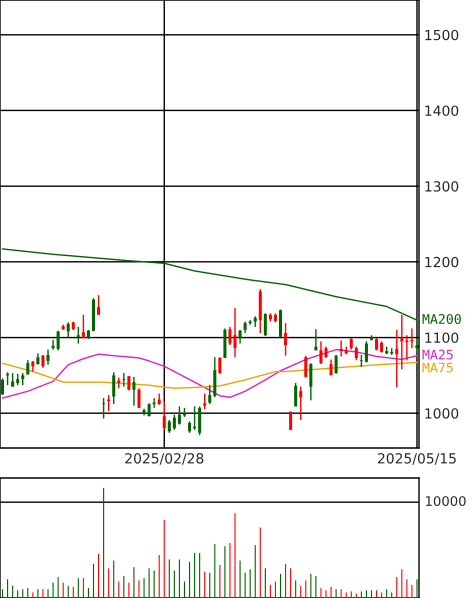  I want to click on series-label: MA75, so click(437, 367).